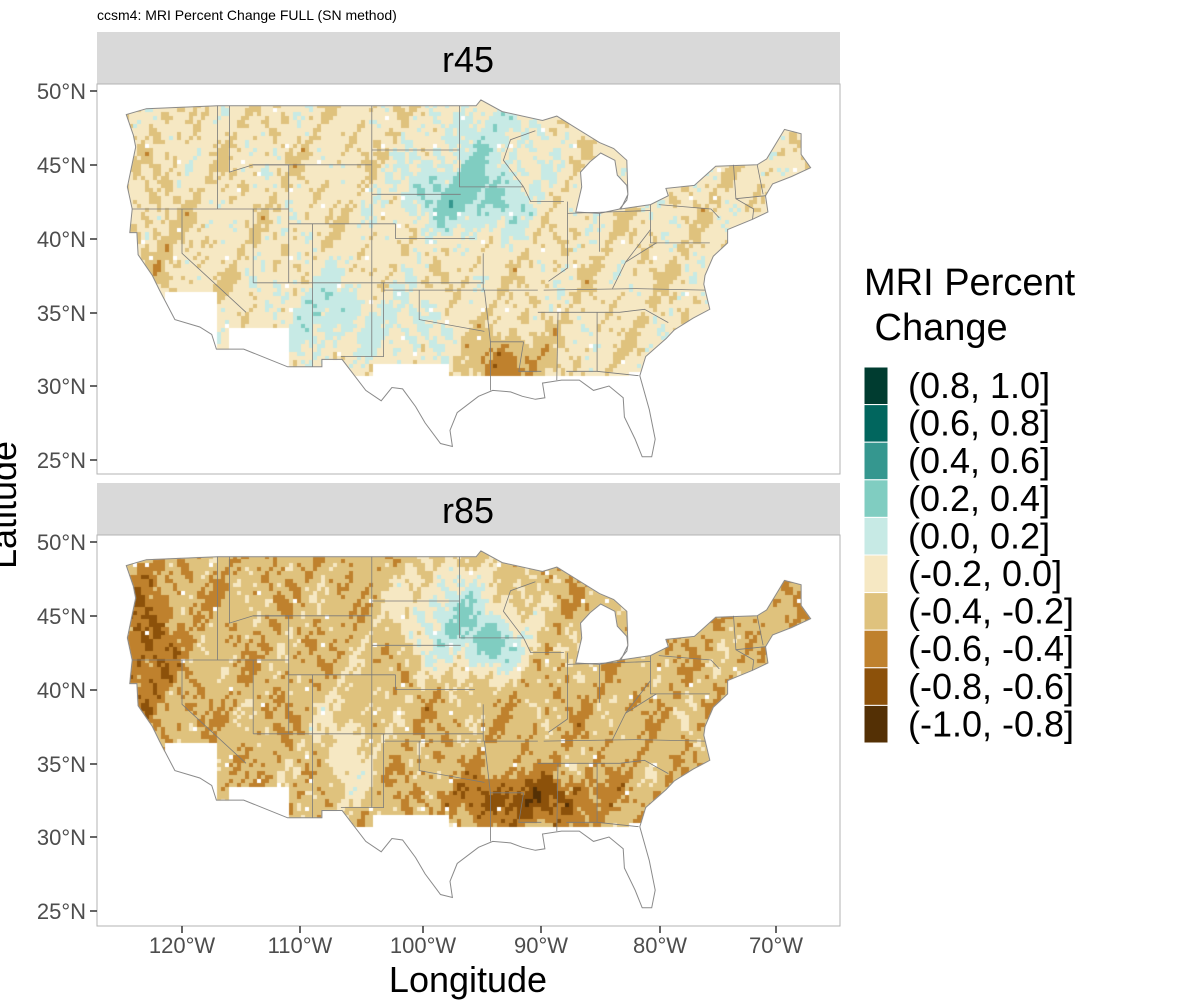  Describe the element at coordinates (979, 385) in the screenshot. I see `legend-label: (0.8, 1.0]` at that location.